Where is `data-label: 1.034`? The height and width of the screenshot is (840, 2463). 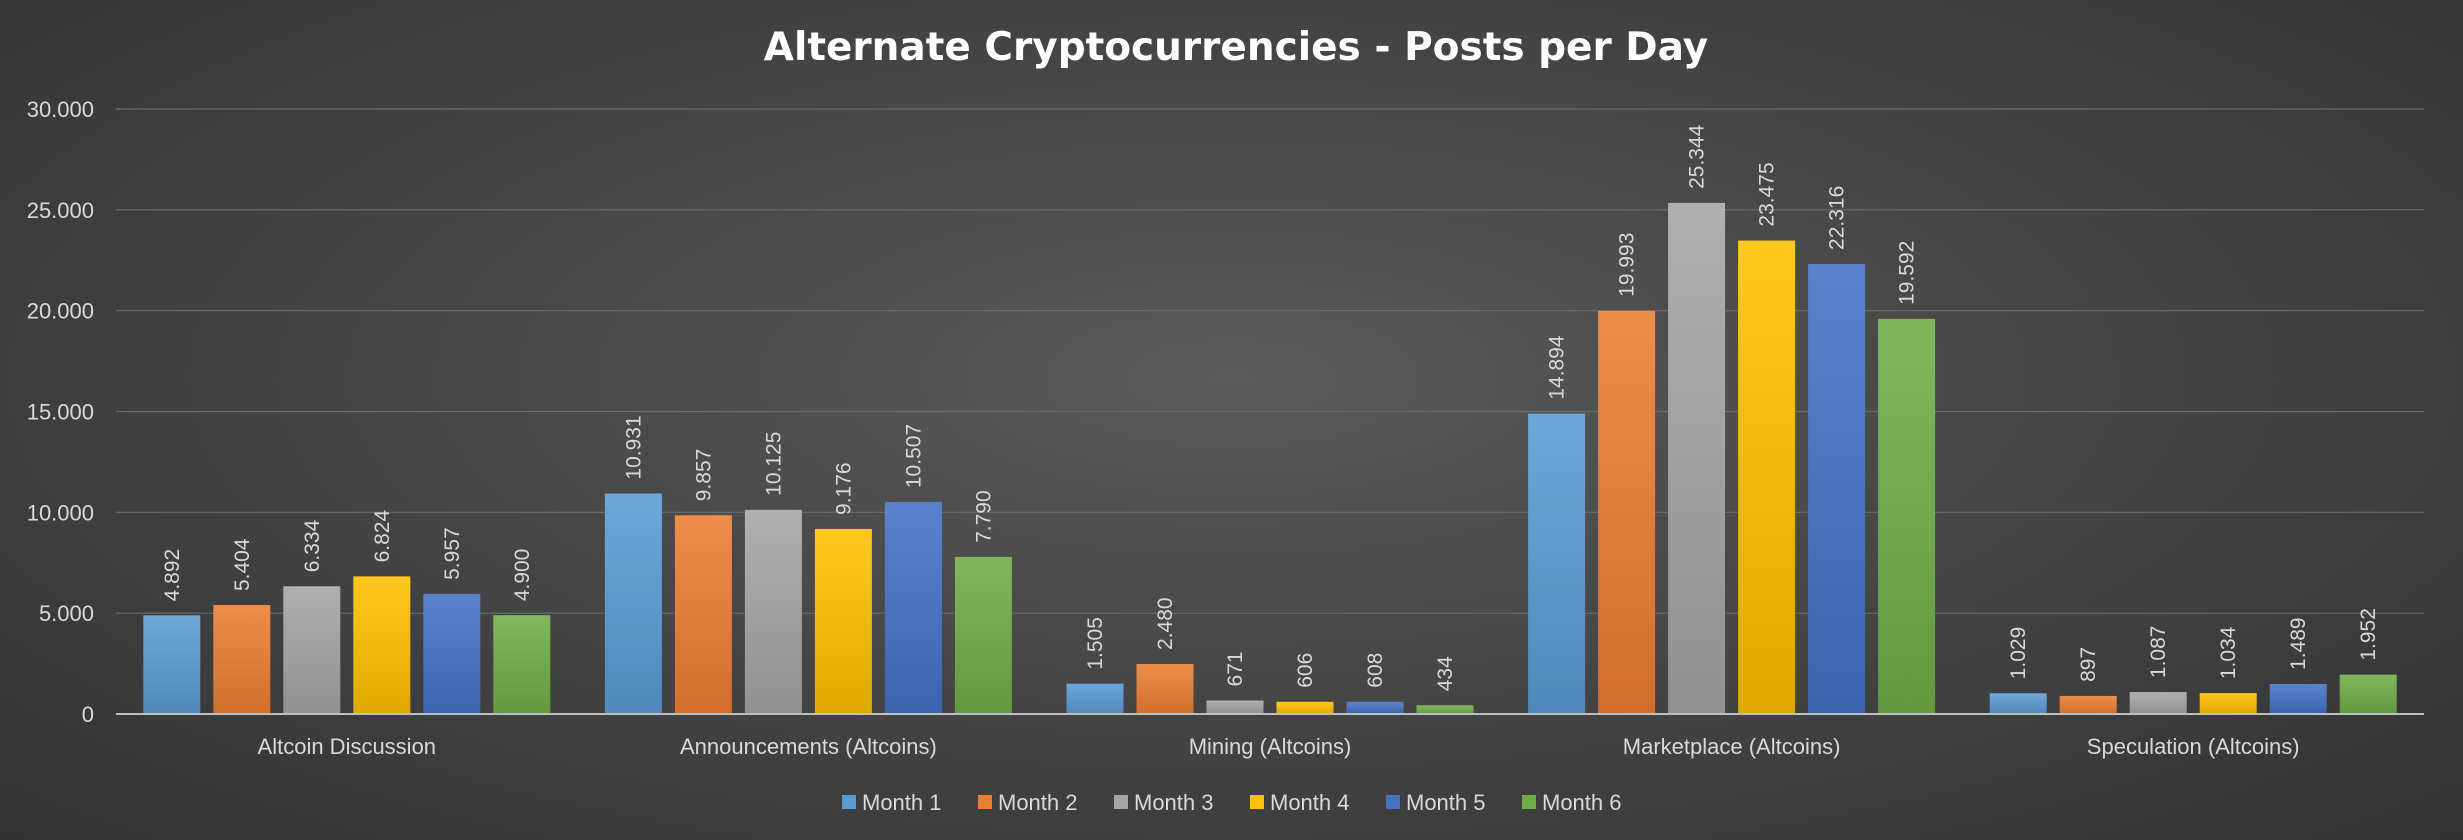
data-label: 1.034 is located at coordinates (2228, 652).